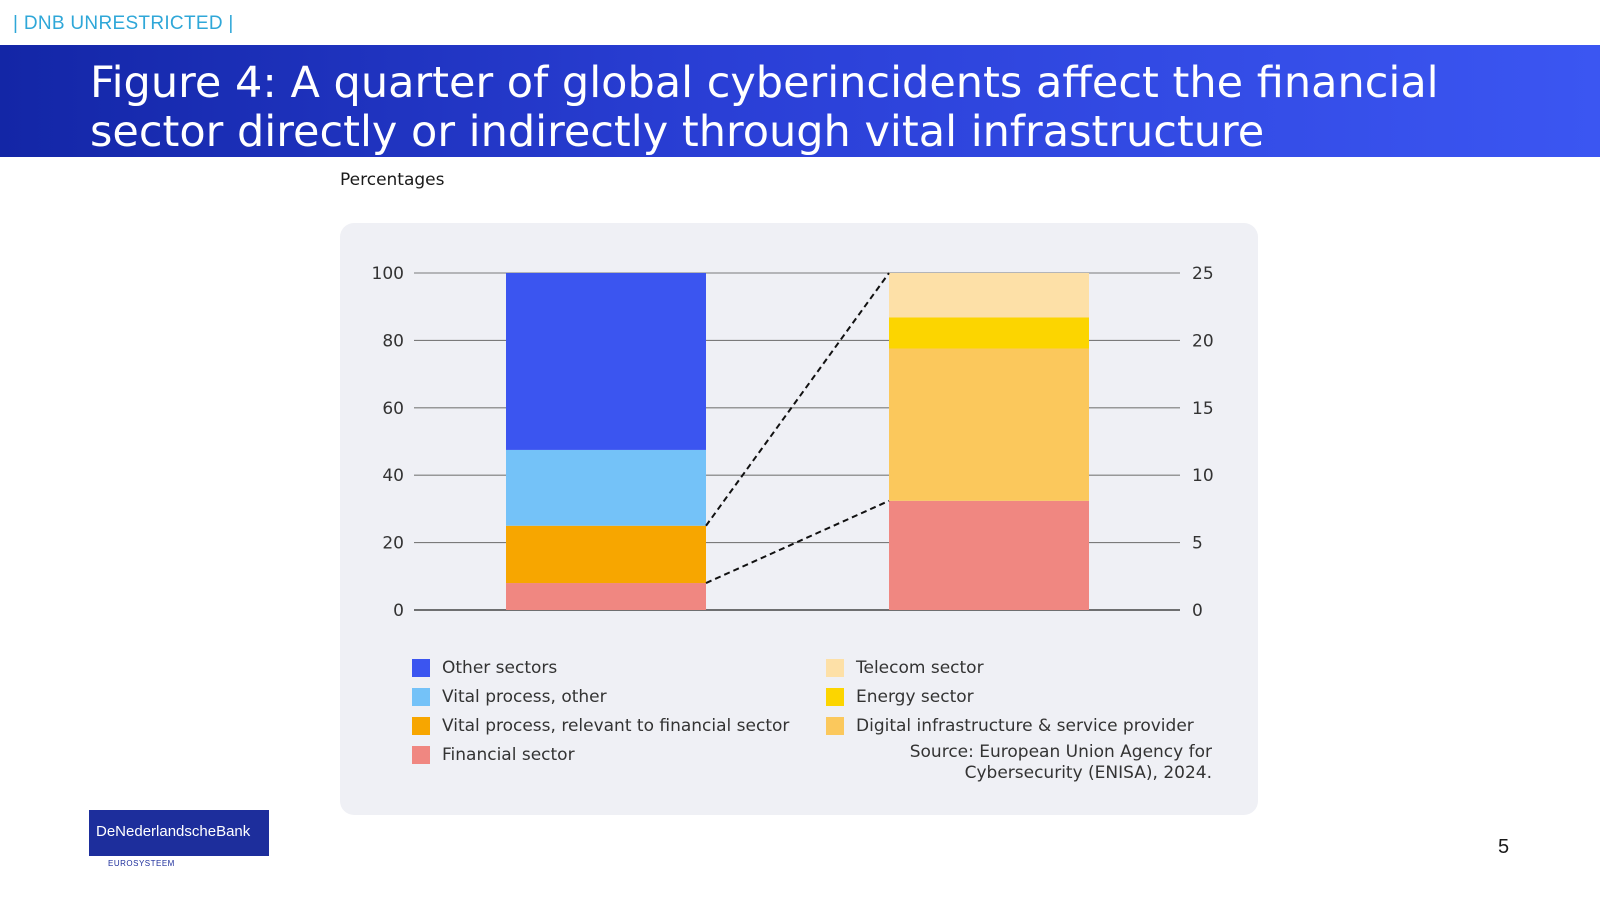 Image resolution: width=1600 pixels, height=900 pixels. Describe the element at coordinates (797, 399) in the screenshot. I see `connector-line-upper` at that location.